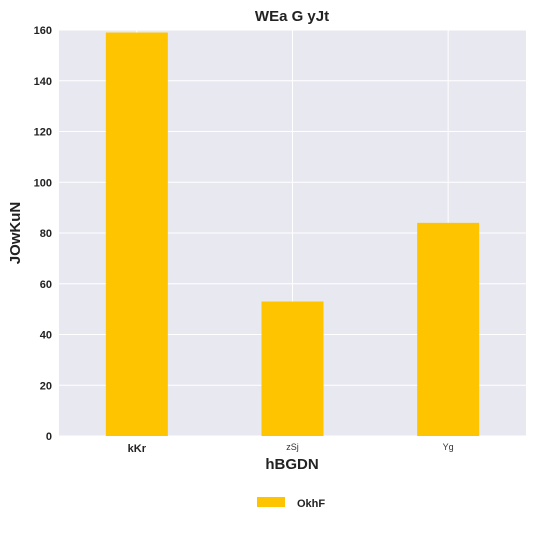  I want to click on x-tick-label: zSj, so click(292, 447).